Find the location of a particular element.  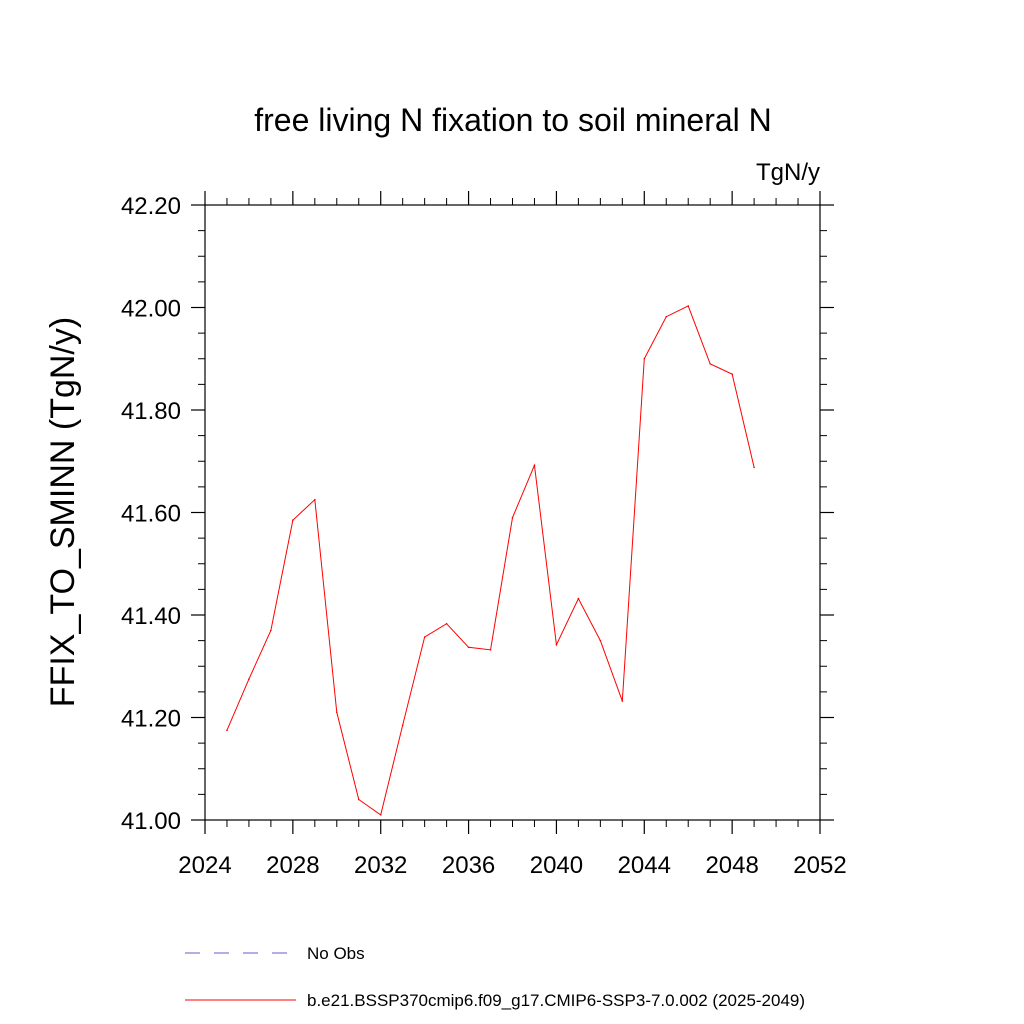

y-tick-label: 41.00 is located at coordinates (151, 821).